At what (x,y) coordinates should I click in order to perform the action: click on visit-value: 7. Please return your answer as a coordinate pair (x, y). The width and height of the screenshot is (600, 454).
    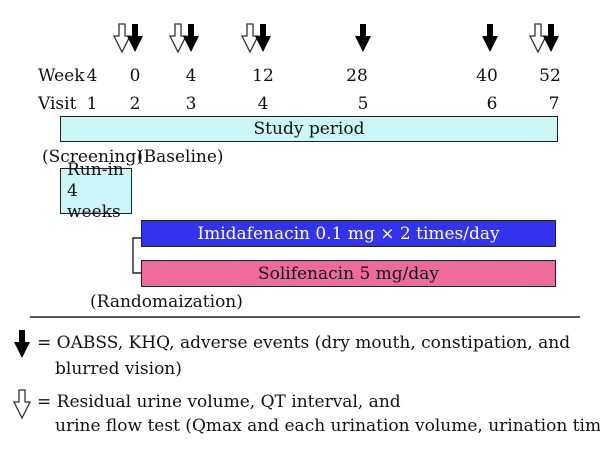
    Looking at the image, I should click on (554, 104).